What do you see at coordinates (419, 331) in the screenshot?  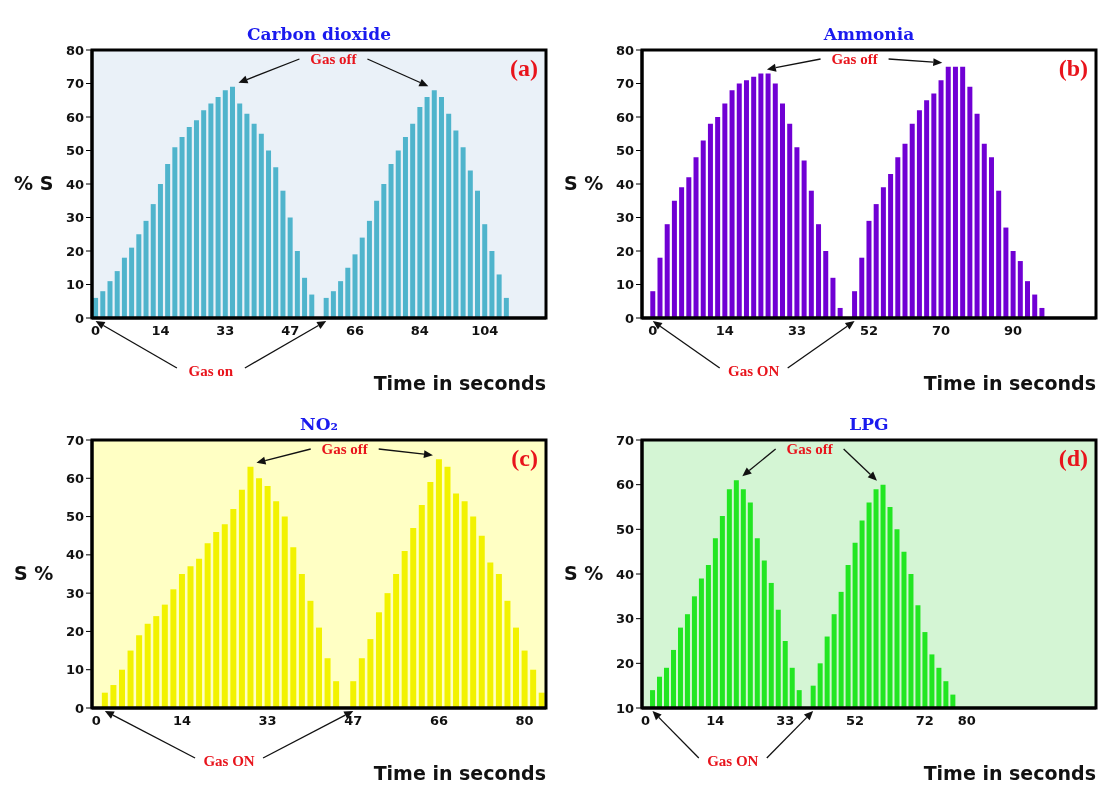 I see `x-tick-label: 84` at bounding box center [419, 331].